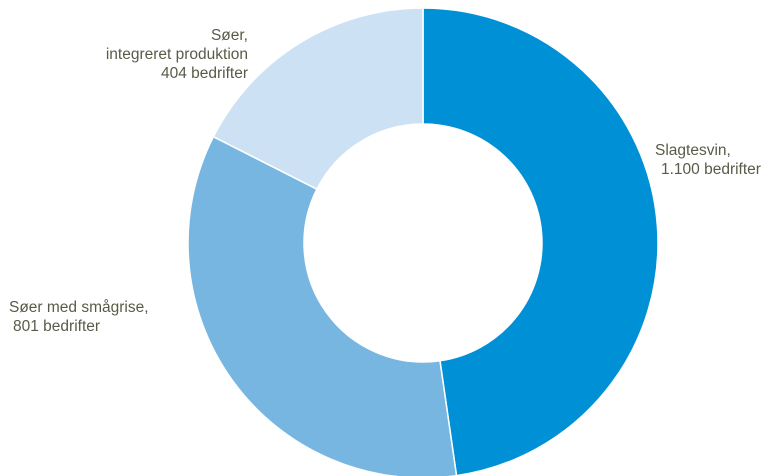  Describe the element at coordinates (708, 160) in the screenshot. I see `label-slagtesvin: Slagtesvin, 1.100 bedrifter` at that location.